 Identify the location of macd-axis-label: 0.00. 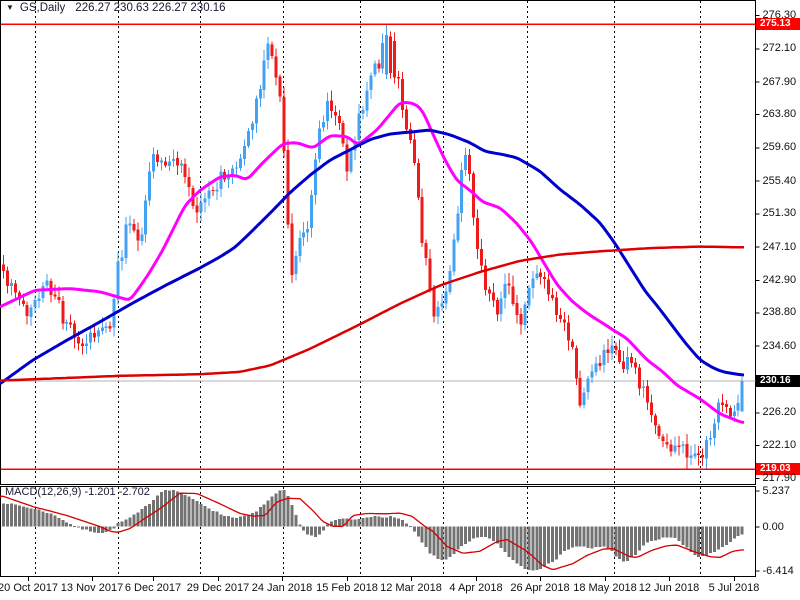
(773, 526).